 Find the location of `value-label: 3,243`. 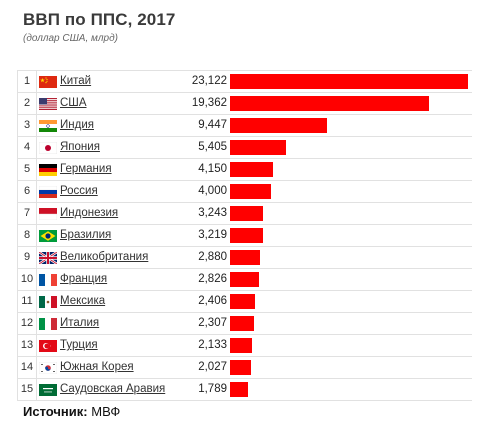

value-label: 3,243 is located at coordinates (212, 213).